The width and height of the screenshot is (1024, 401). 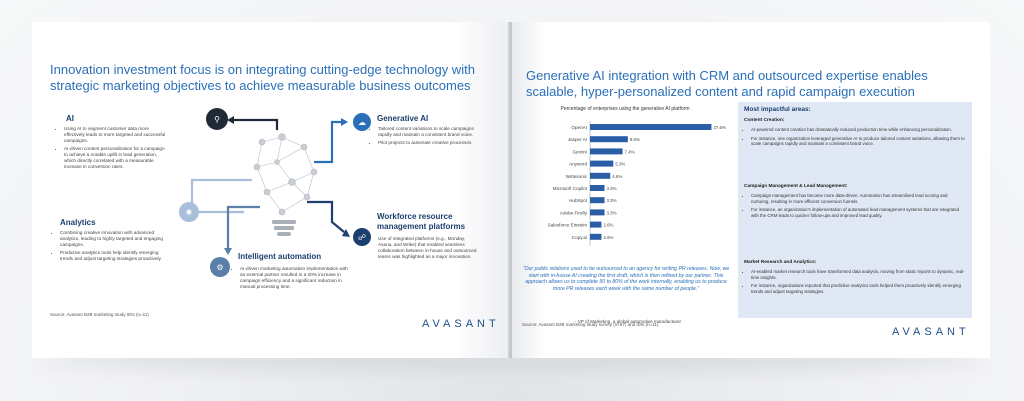 I want to click on category-label: Gemini, so click(x=579, y=151).